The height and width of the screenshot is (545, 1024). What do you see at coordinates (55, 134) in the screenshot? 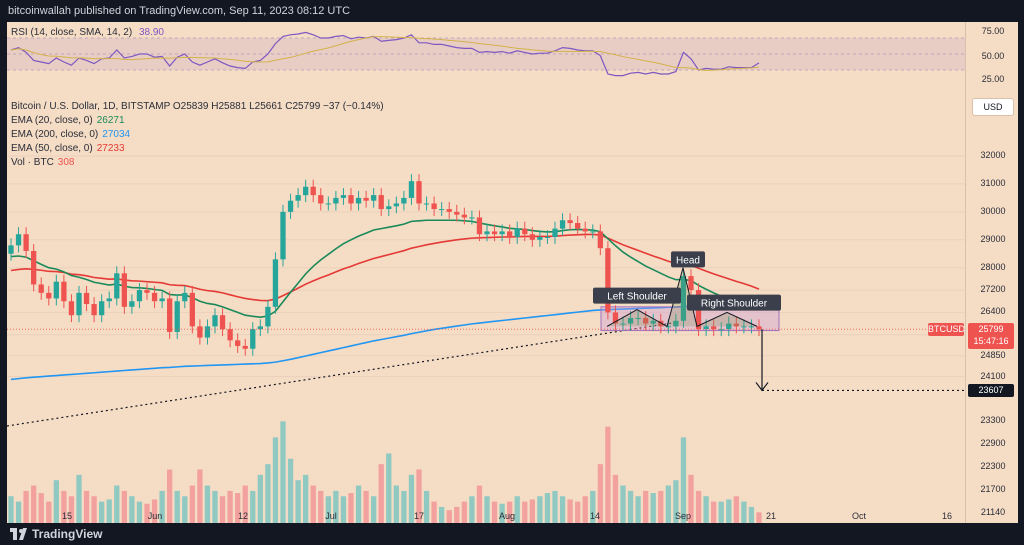
I see `ema200-label: EMA (200, close, 0)` at bounding box center [55, 134].